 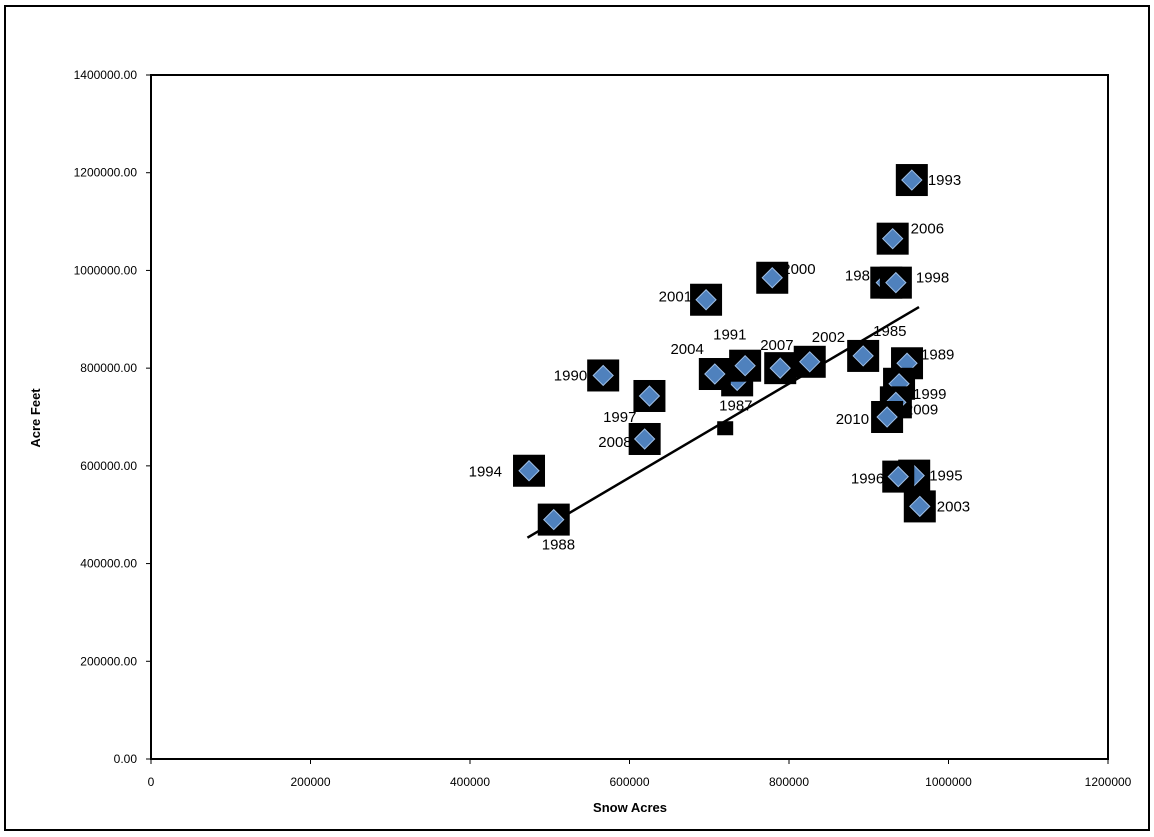 What do you see at coordinates (640, 774) in the screenshot?
I see `x-axis-tick-labels: 0 200000 400000 600000 800000 1000000 1200000` at bounding box center [640, 774].